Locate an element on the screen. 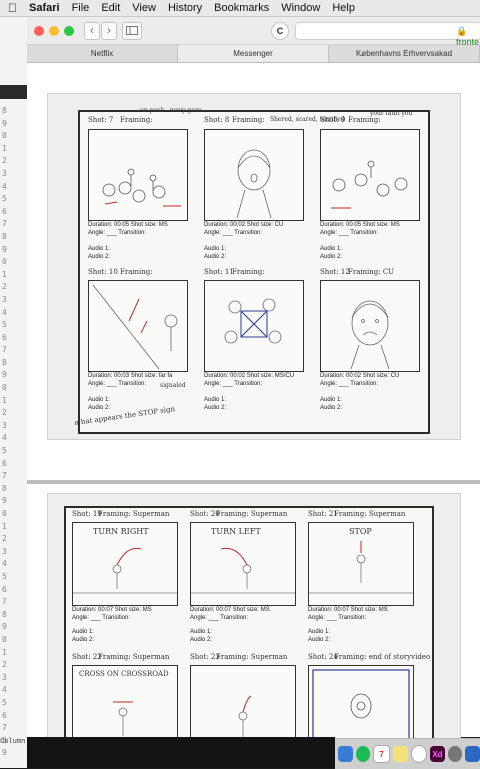 This screenshot has width=480, height=769. sidebar-button is located at coordinates (132, 31).